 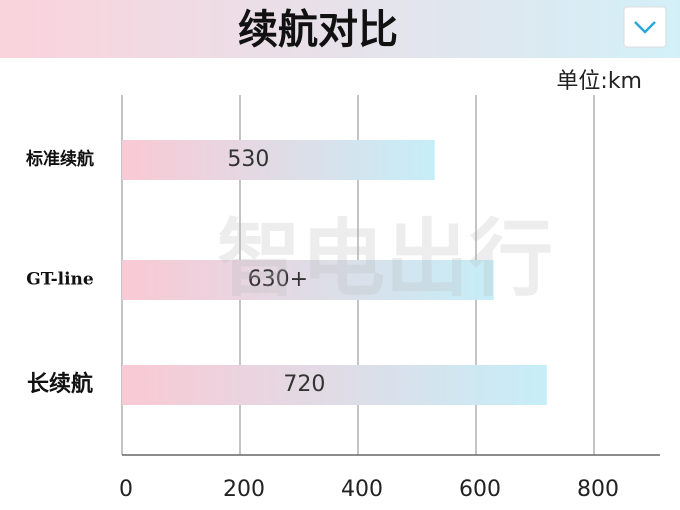 I want to click on dropdown-button, so click(x=645, y=27).